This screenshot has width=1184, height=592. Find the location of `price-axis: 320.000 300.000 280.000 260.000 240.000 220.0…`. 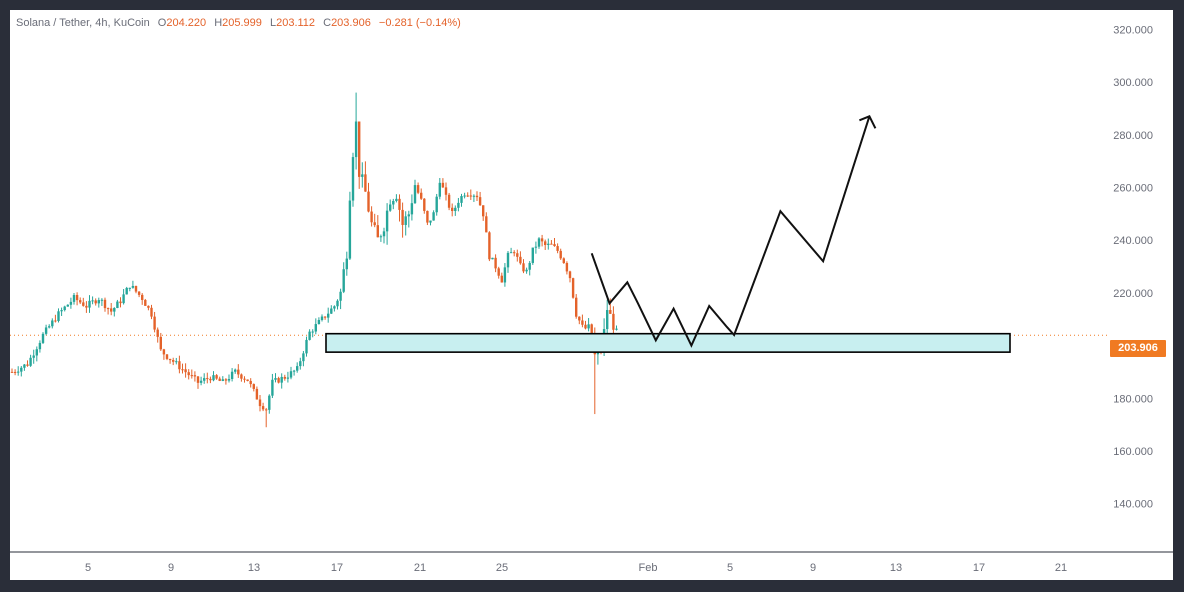

price-axis: 320.000 300.000 280.000 260.000 240.000 220.0… is located at coordinates (1133, 267).